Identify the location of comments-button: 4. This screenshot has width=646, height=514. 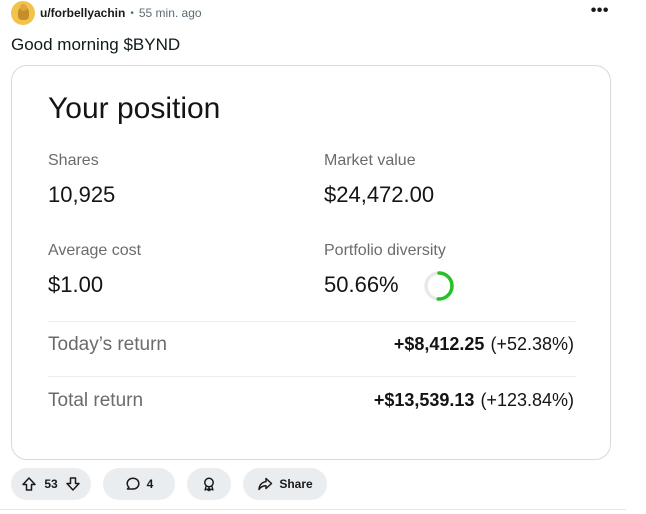
(139, 484).